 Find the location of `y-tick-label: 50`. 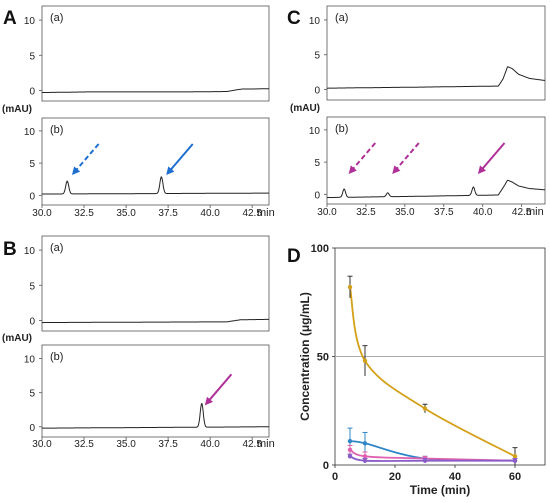

y-tick-label: 50 is located at coordinates (323, 358).